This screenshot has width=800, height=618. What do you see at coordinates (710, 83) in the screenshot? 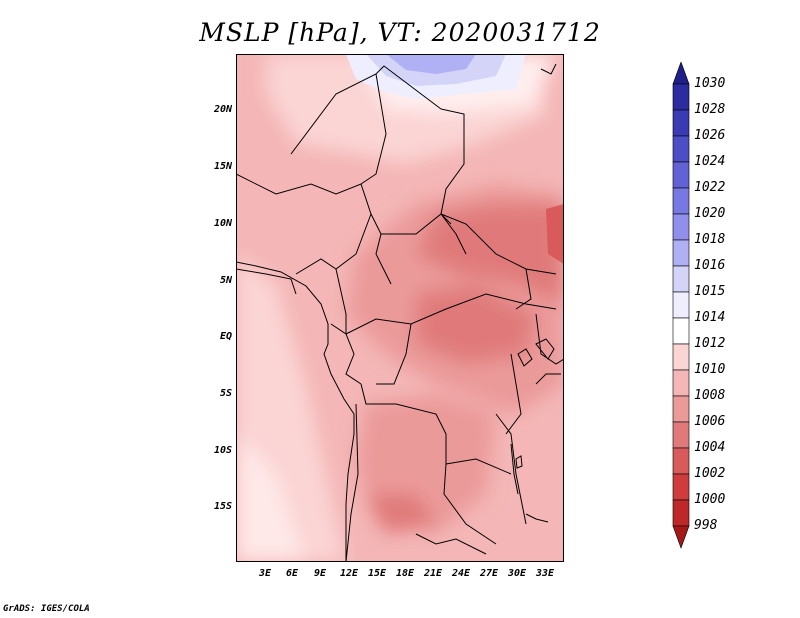
I see `colorbar-label: 1030` at bounding box center [710, 83].